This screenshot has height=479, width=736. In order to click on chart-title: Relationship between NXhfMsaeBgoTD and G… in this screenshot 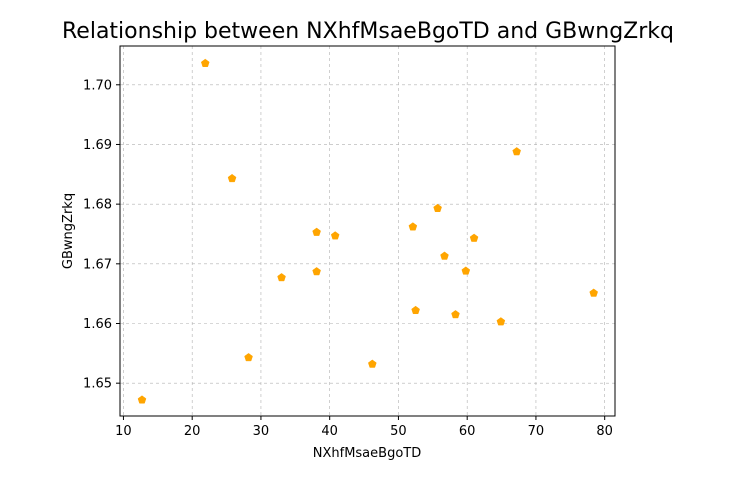, I will do `click(368, 31)`.